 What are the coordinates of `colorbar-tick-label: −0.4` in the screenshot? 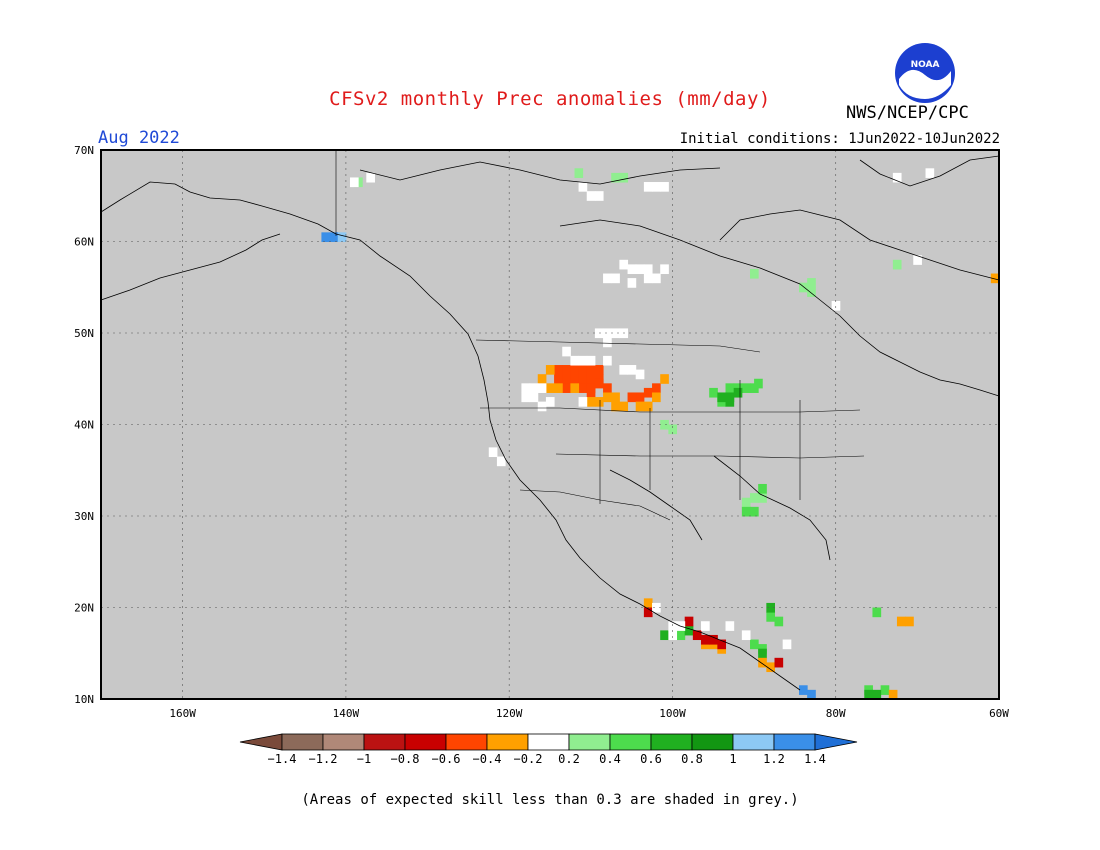 It's located at (487, 759).